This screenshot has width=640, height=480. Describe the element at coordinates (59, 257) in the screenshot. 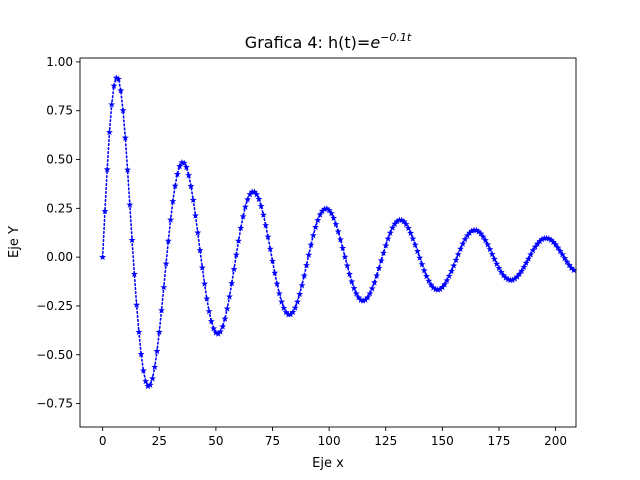

I see `y-tick-label: 0.00` at that location.